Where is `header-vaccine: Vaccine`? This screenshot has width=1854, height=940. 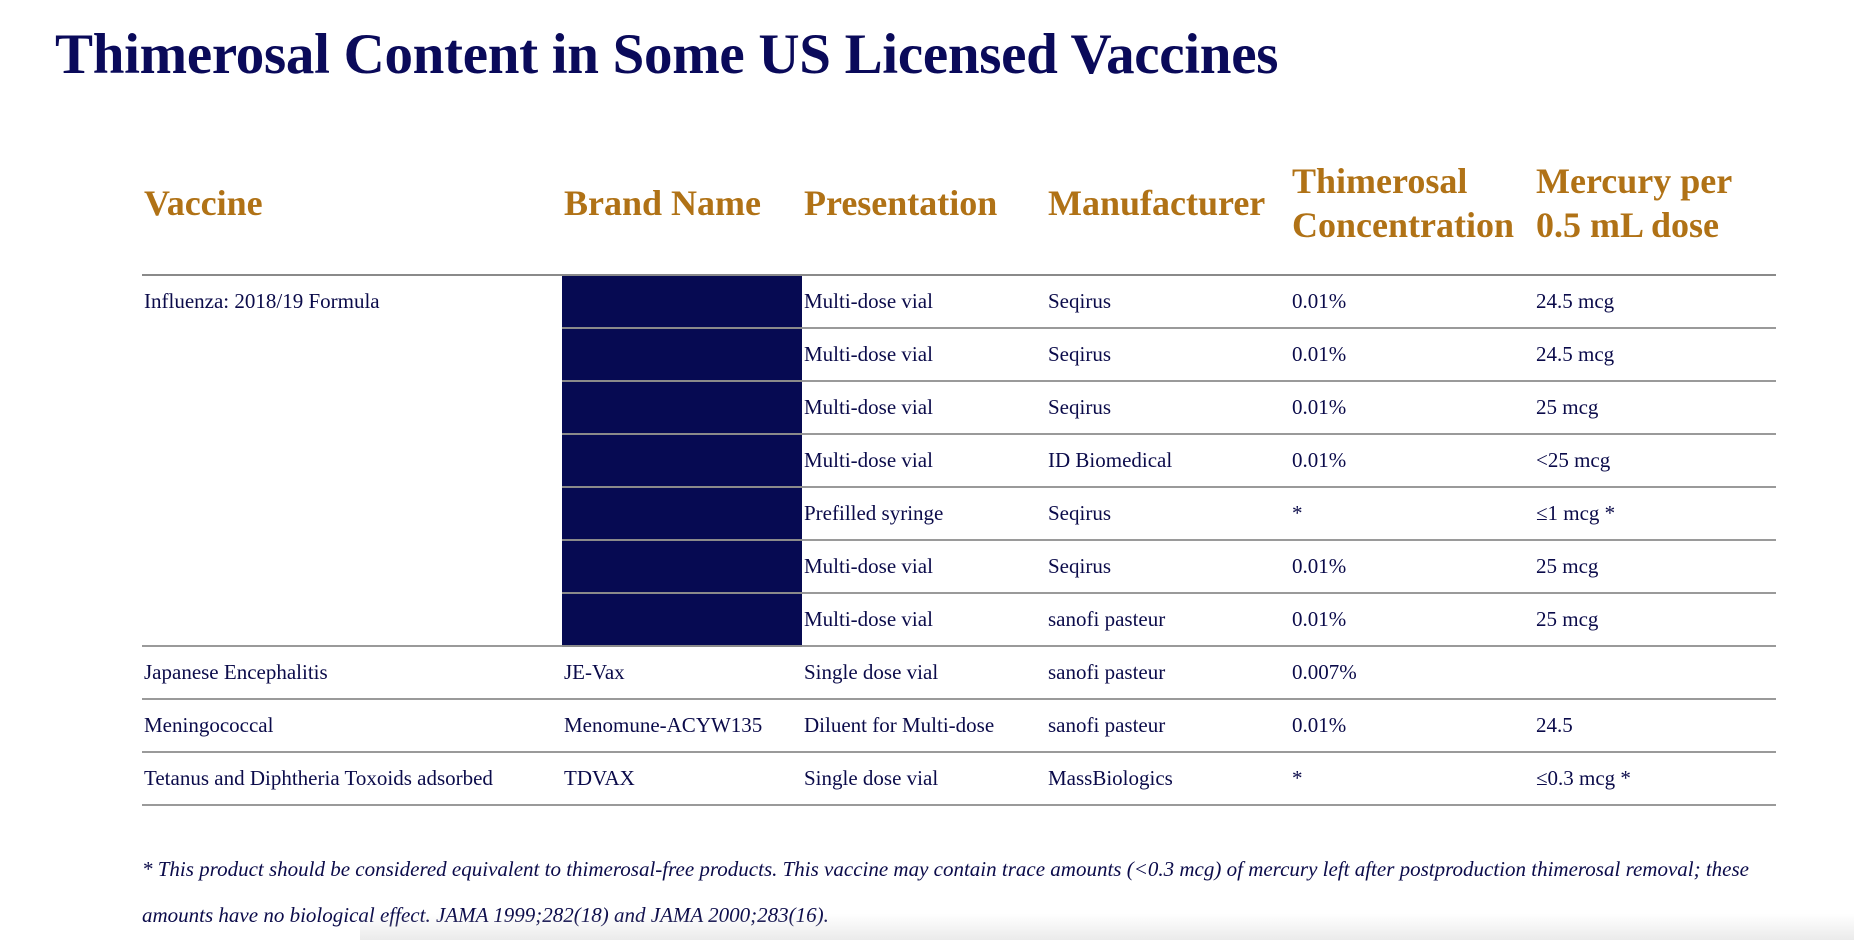 header-vaccine: Vaccine is located at coordinates (352, 204).